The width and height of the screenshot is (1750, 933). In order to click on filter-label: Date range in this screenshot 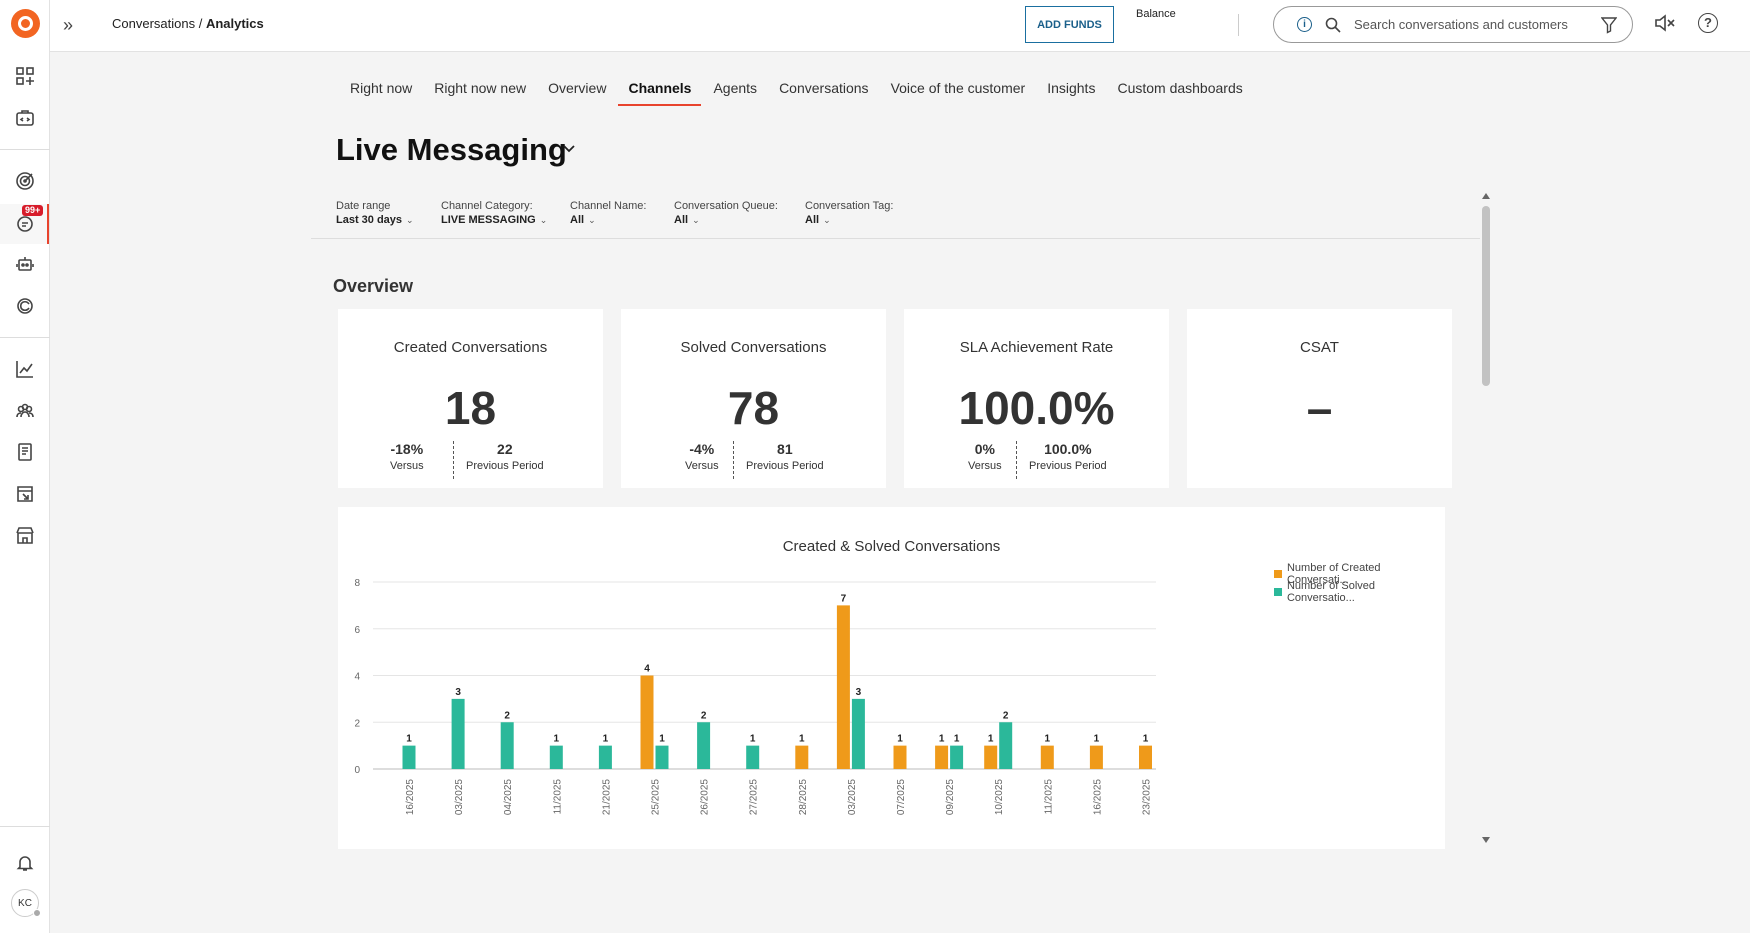, I will do `click(363, 206)`.